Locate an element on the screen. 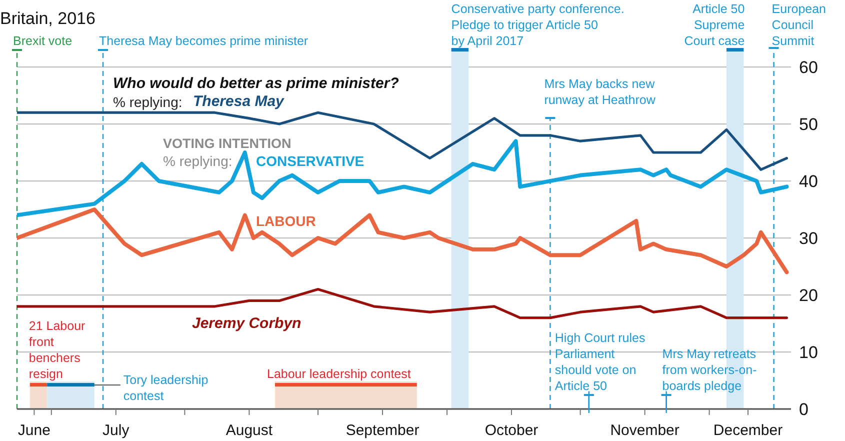 This screenshot has width=845, height=441. band-label: Tory leadership contest is located at coordinates (165, 388).